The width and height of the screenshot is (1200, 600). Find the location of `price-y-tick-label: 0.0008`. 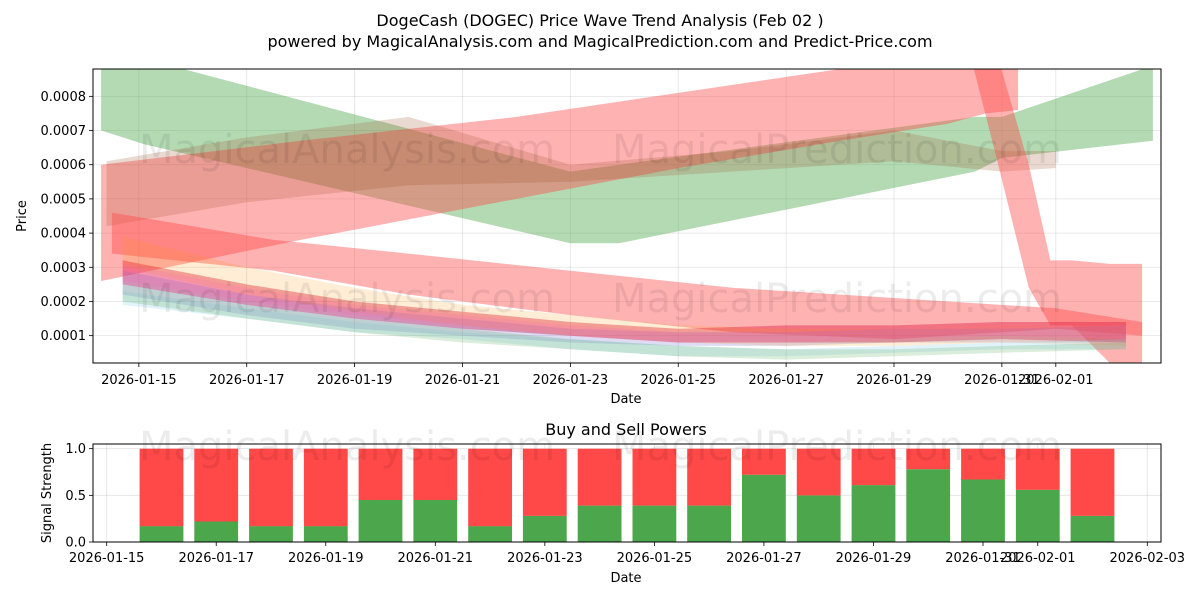

price-y-tick-label: 0.0008 is located at coordinates (64, 97).